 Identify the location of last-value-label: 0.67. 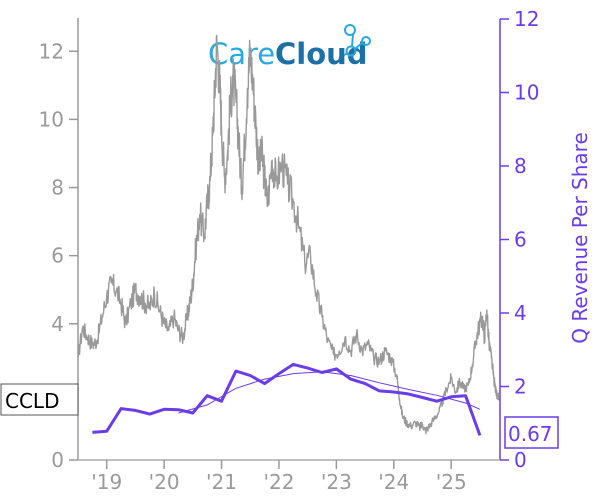
(530, 434).